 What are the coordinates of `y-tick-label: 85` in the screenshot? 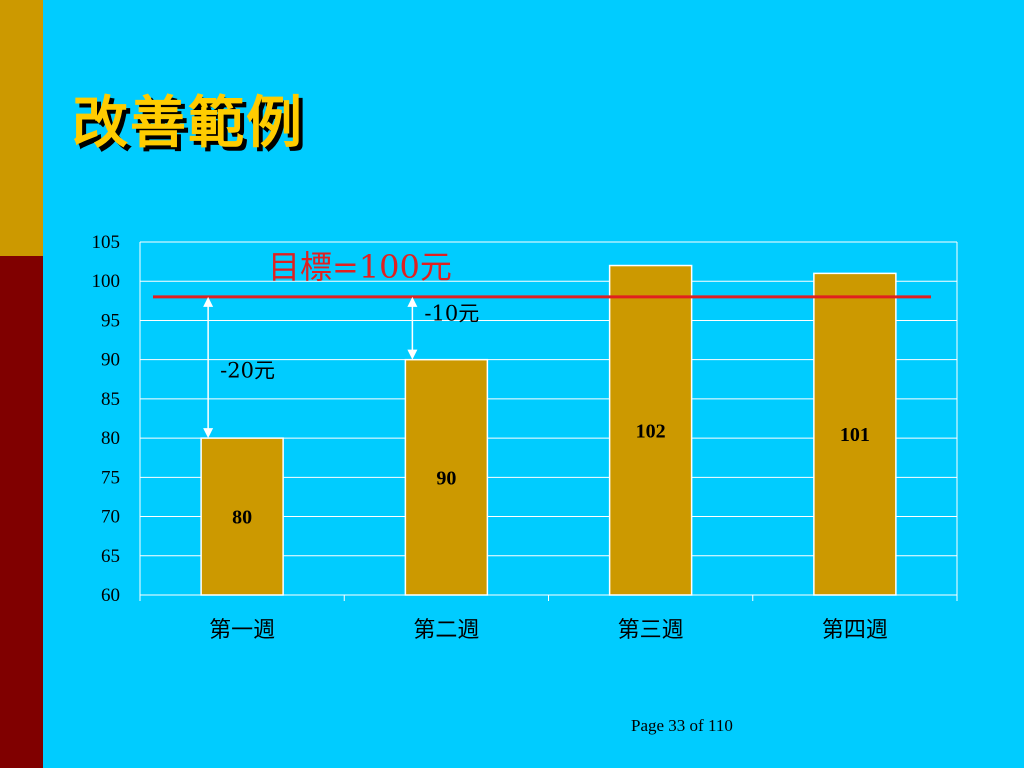 It's located at (110, 399).